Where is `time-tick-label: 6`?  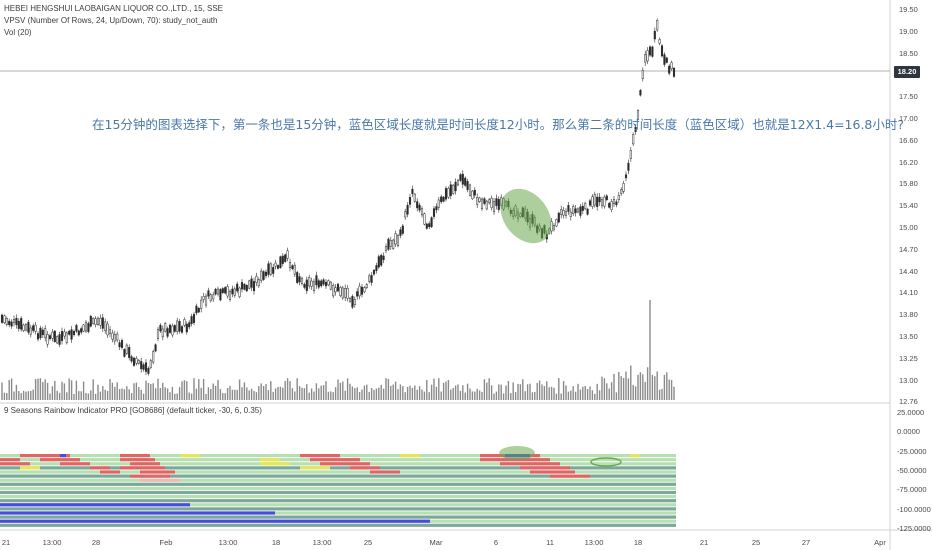
time-tick-label: 6 is located at coordinates (496, 542).